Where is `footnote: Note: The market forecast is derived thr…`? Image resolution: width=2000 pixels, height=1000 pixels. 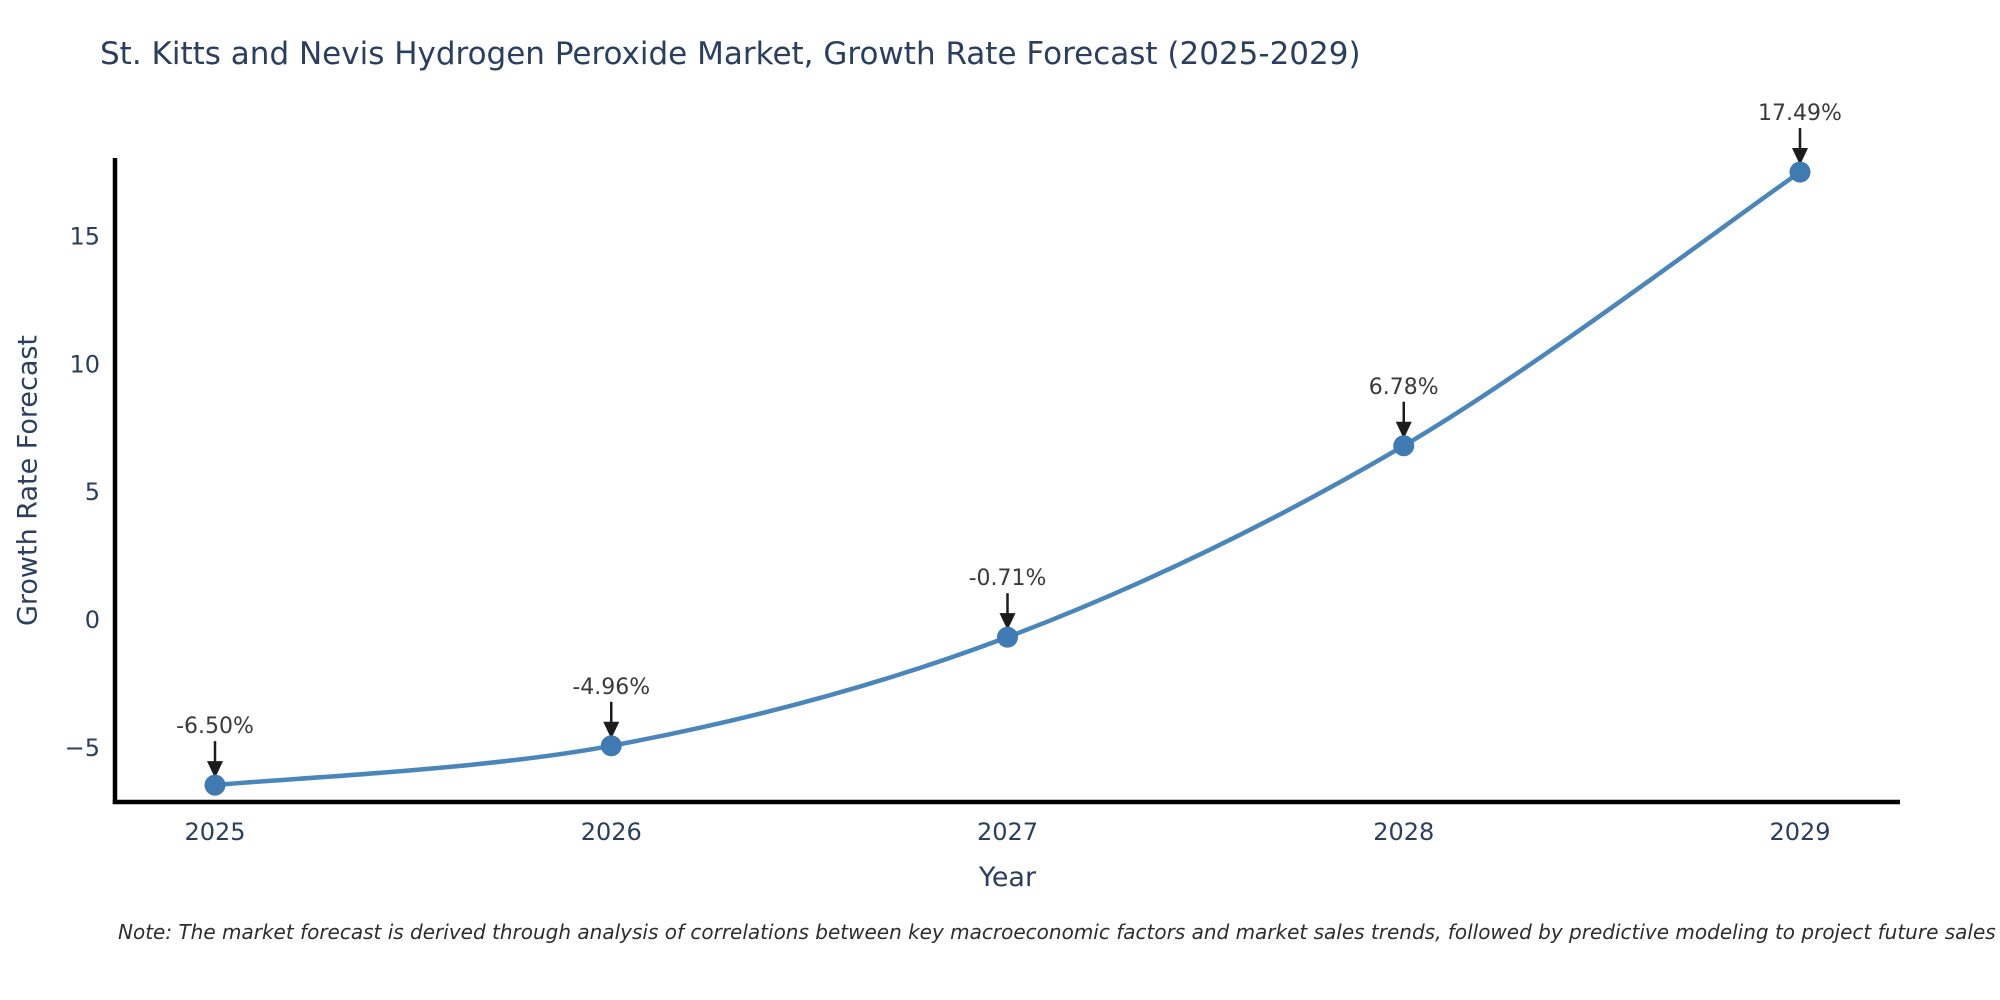 footnote: Note: The market forecast is derived thr… is located at coordinates (1057, 932).